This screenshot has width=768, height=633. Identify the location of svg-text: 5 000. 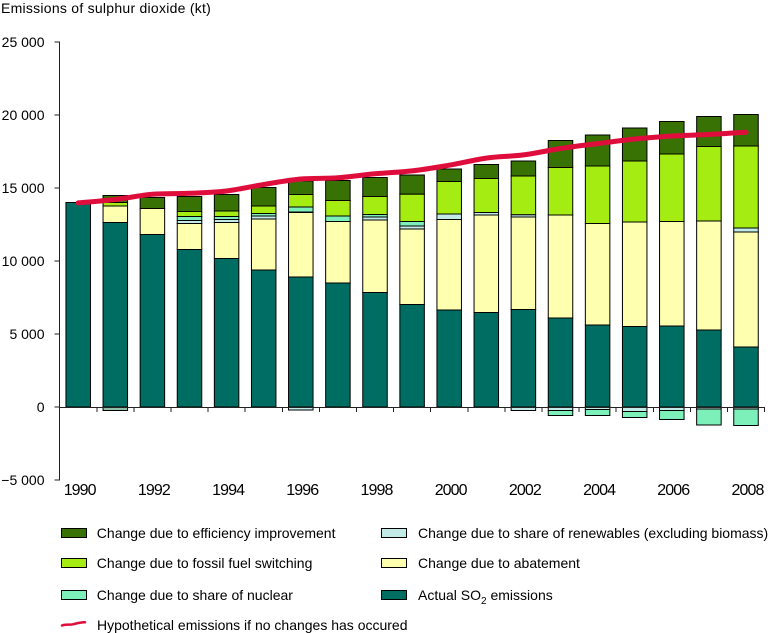
(26, 334).